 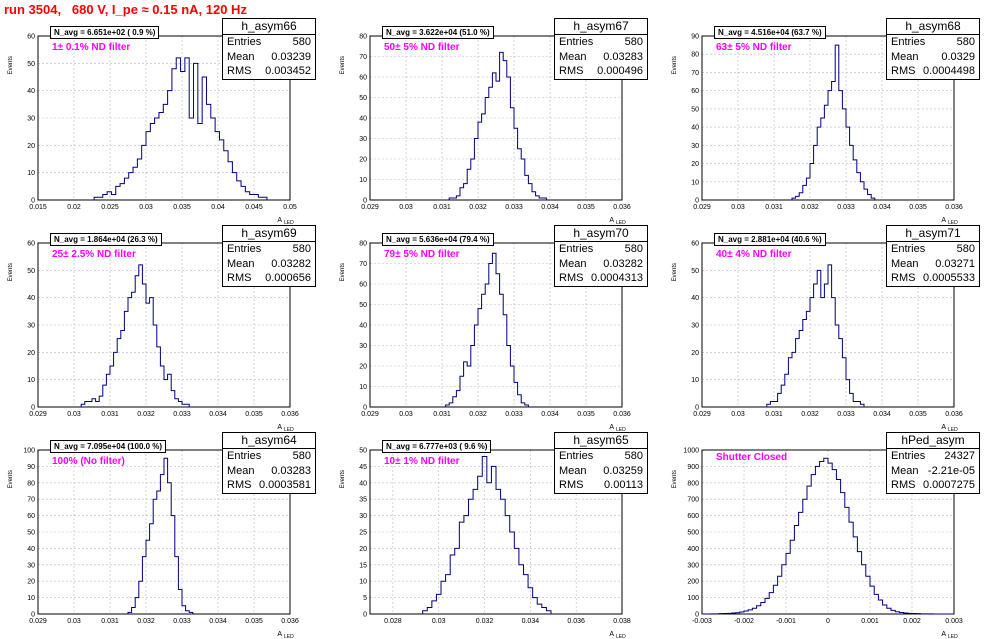 What do you see at coordinates (693, 467) in the screenshot?
I see `y-tick-label: 900` at bounding box center [693, 467].